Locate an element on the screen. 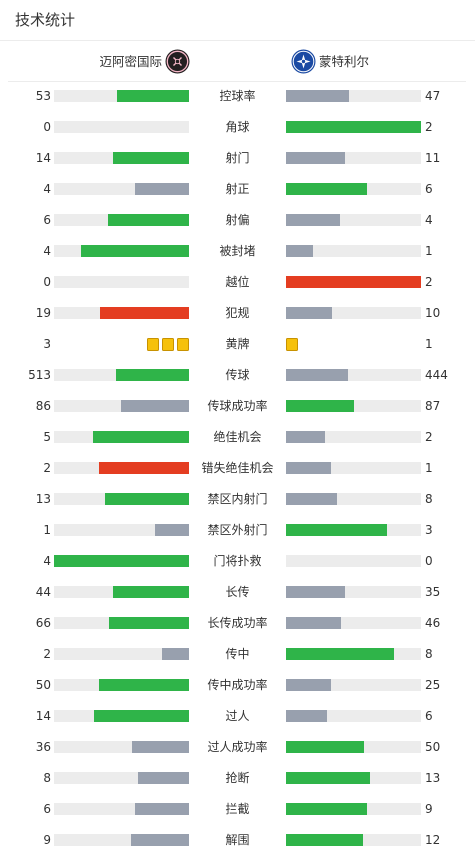 The height and width of the screenshot is (857, 475). home-value: 50 is located at coordinates (43, 685).